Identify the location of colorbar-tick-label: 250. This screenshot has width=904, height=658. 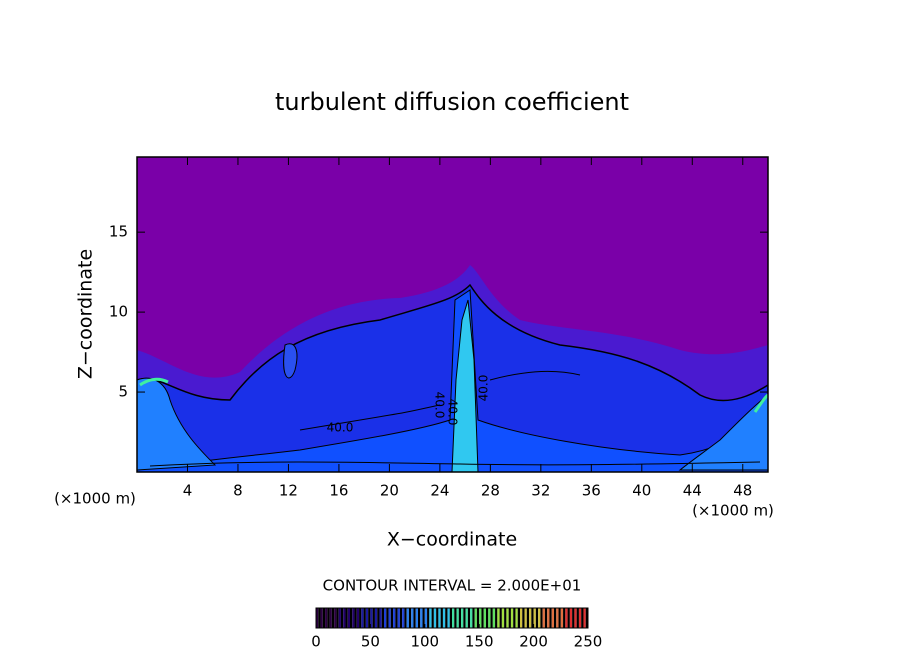
(588, 642).